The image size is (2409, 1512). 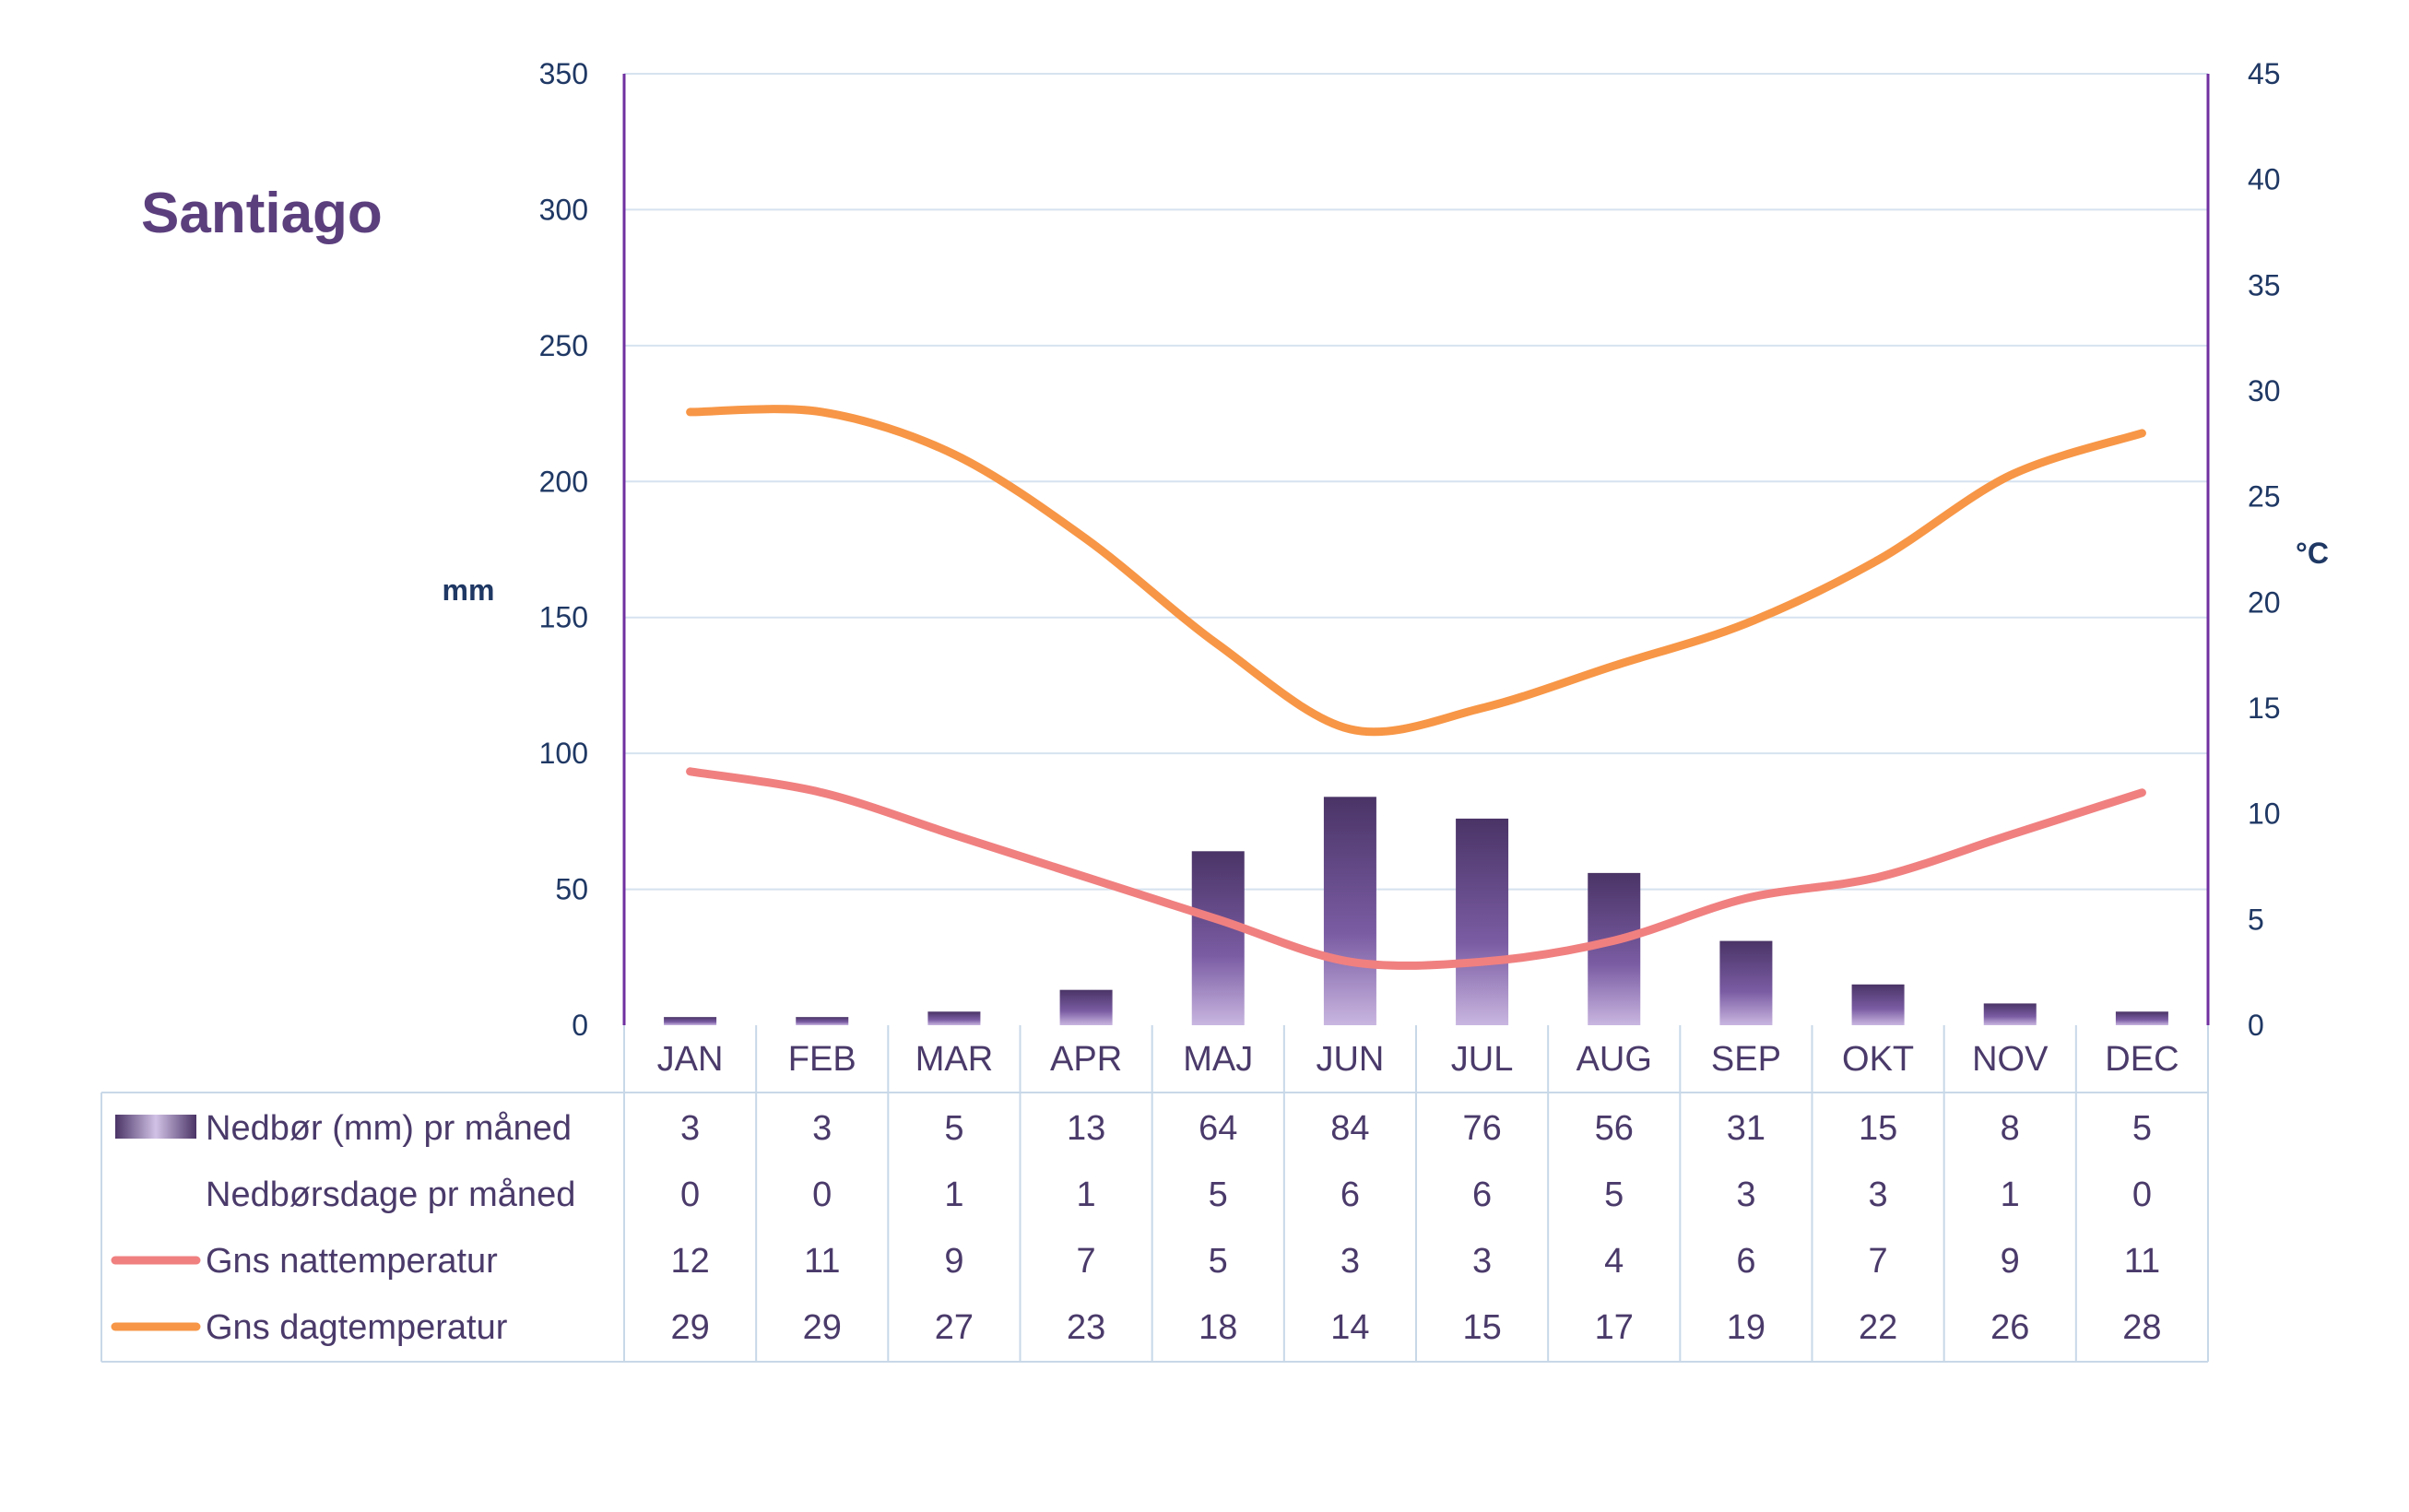 What do you see at coordinates (1086, 1327) in the screenshot?
I see `table-cell: 23` at bounding box center [1086, 1327].